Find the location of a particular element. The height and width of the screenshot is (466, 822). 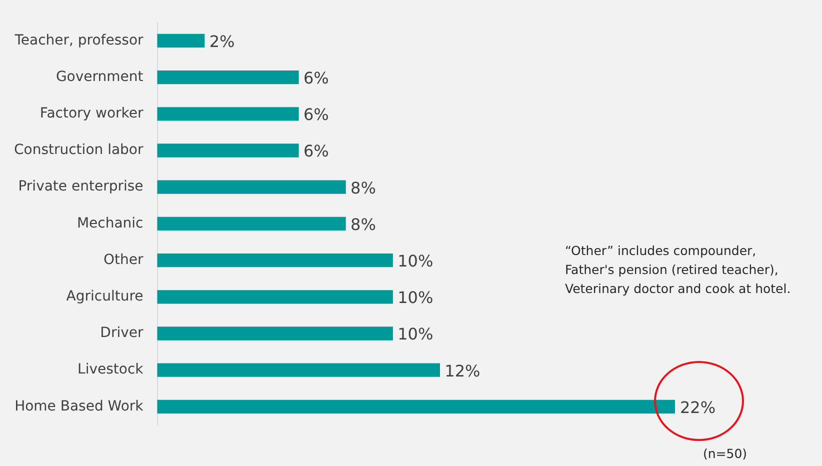

data-label: 12% is located at coordinates (462, 370).